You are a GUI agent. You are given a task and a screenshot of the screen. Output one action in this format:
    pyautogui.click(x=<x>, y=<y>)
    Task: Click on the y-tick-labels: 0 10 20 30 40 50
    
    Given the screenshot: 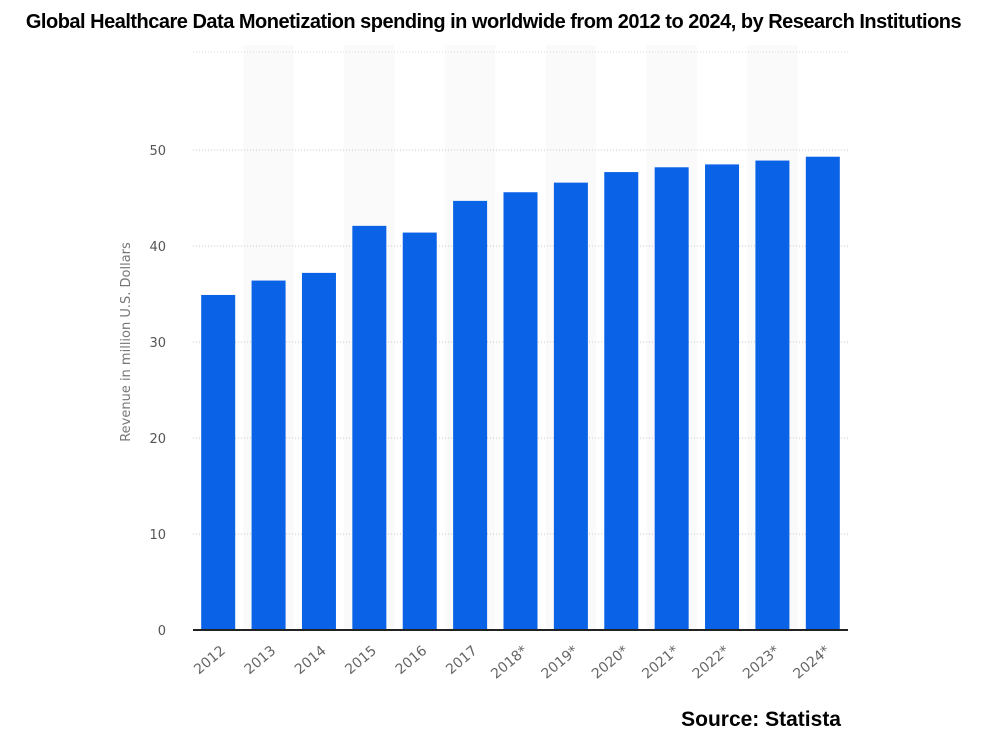 What is the action you would take?
    pyautogui.click(x=157, y=391)
    